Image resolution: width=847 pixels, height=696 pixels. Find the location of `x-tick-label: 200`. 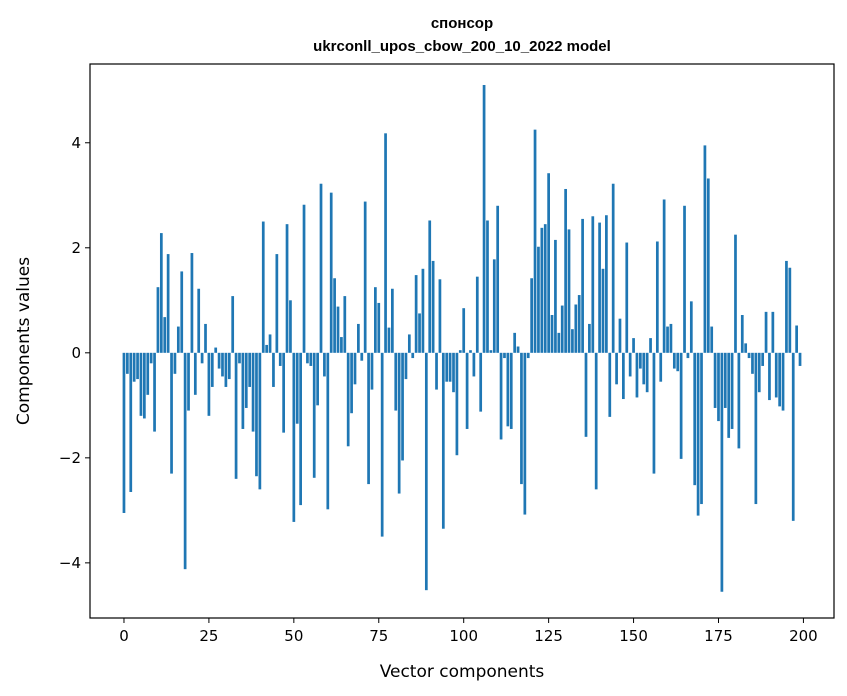

x-tick-label: 200 is located at coordinates (803, 636).